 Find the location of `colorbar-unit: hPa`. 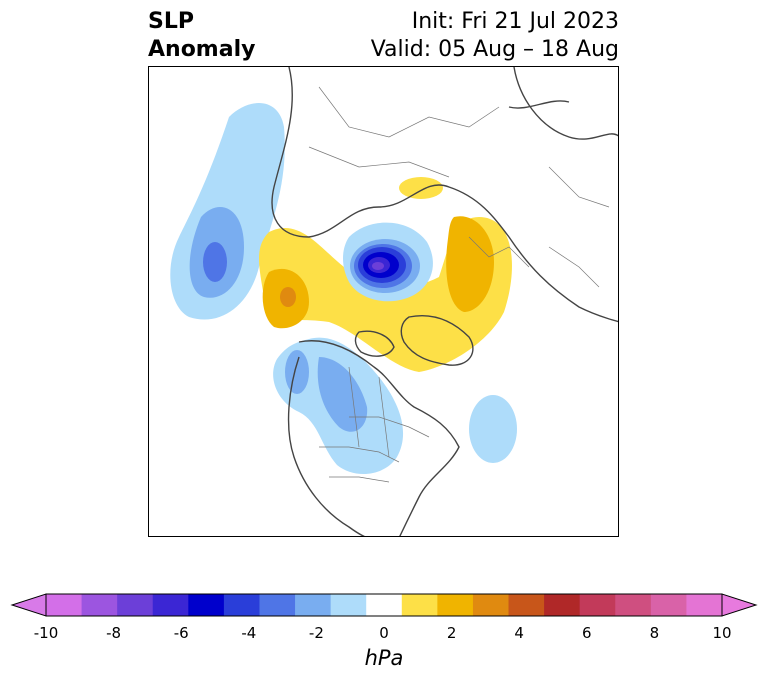

colorbar-unit: hPa is located at coordinates (384, 658).